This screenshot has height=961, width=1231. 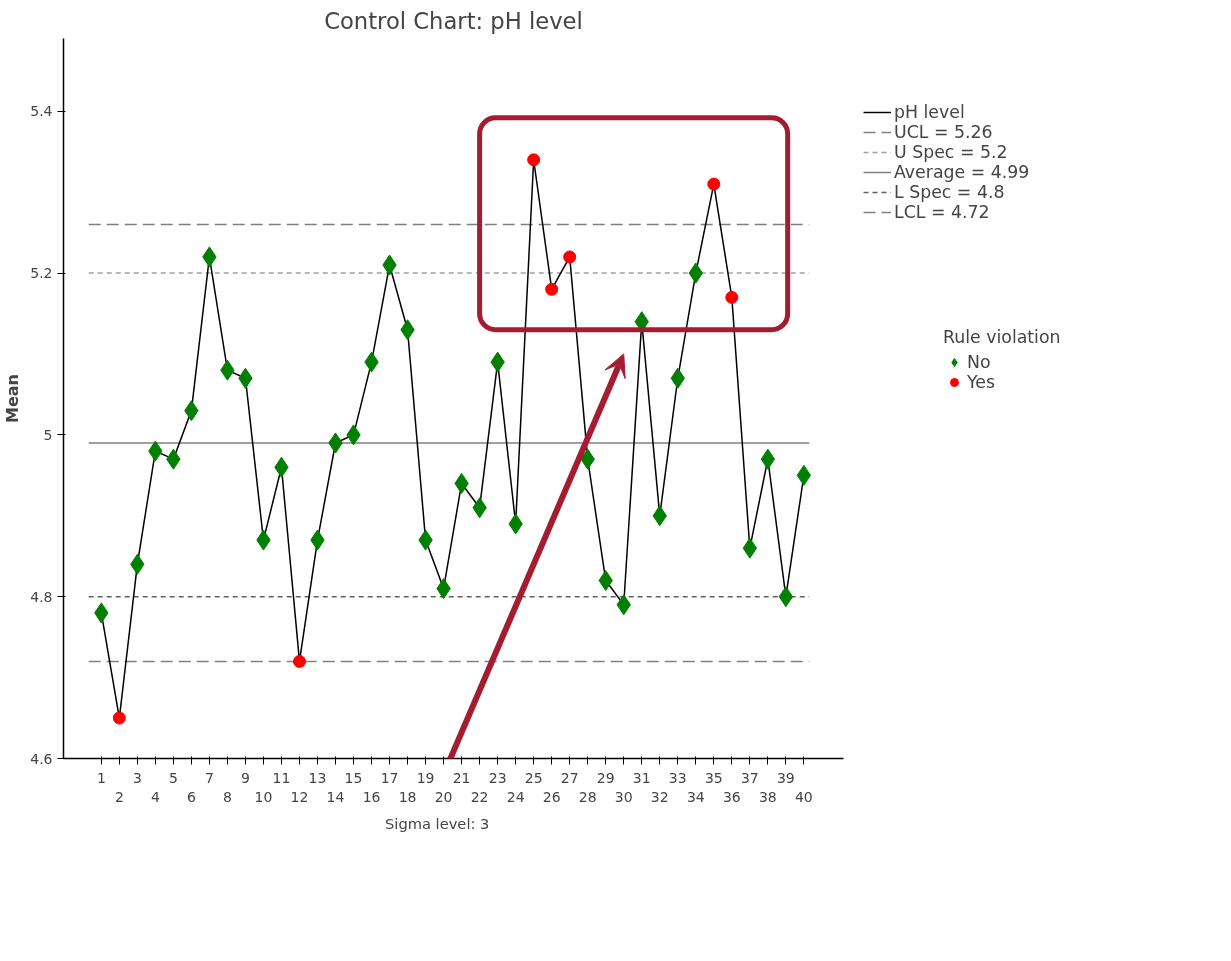 I want to click on legend-label: LCL = 4.72, so click(x=942, y=212).